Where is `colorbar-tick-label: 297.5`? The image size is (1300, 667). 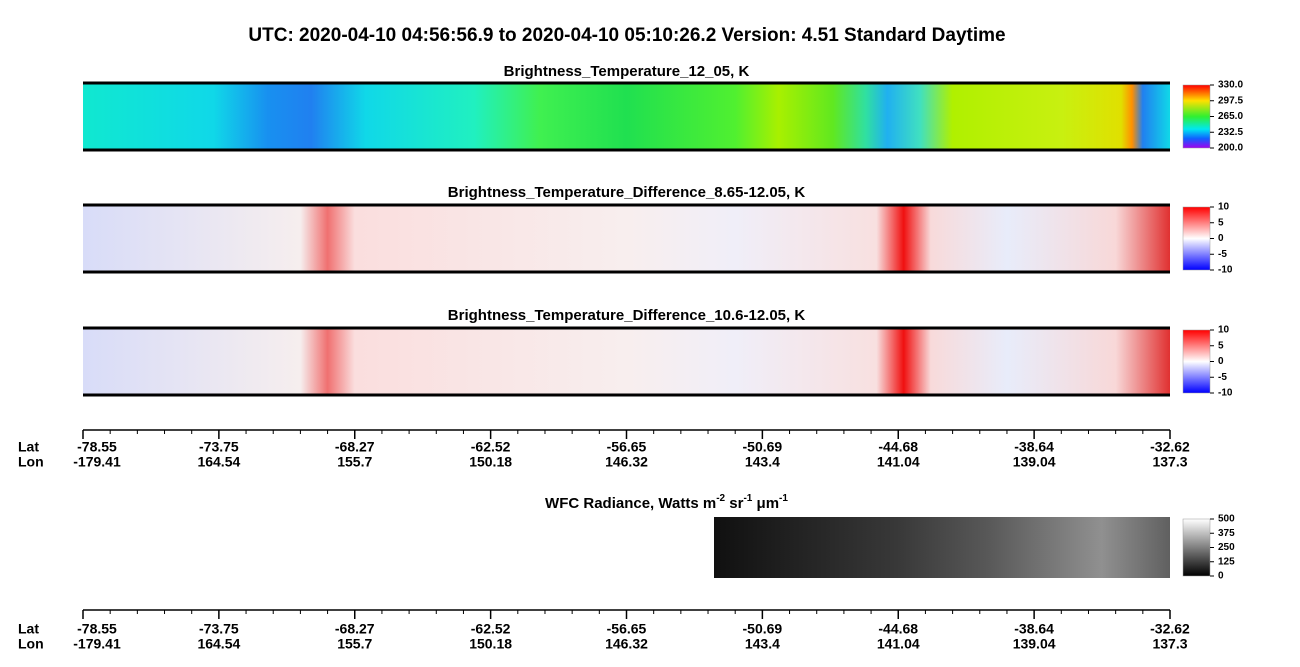 colorbar-tick-label: 297.5 is located at coordinates (1230, 100).